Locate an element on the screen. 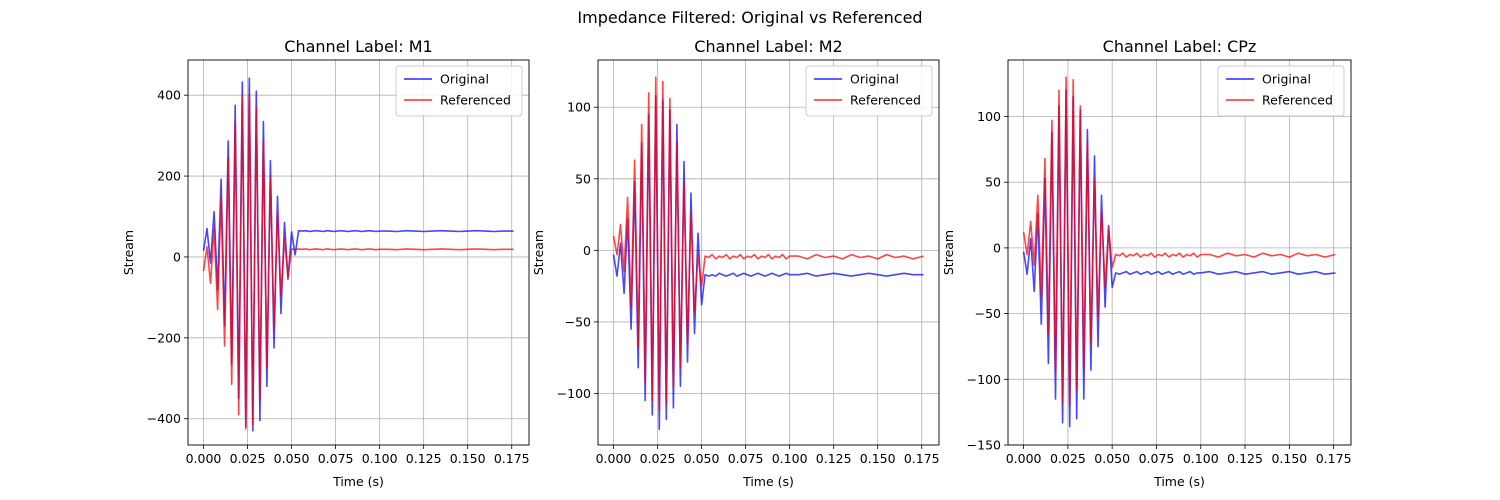 This screenshot has width=1500, height=500. subplot-title: Channel Label: CPz is located at coordinates (1180, 46).